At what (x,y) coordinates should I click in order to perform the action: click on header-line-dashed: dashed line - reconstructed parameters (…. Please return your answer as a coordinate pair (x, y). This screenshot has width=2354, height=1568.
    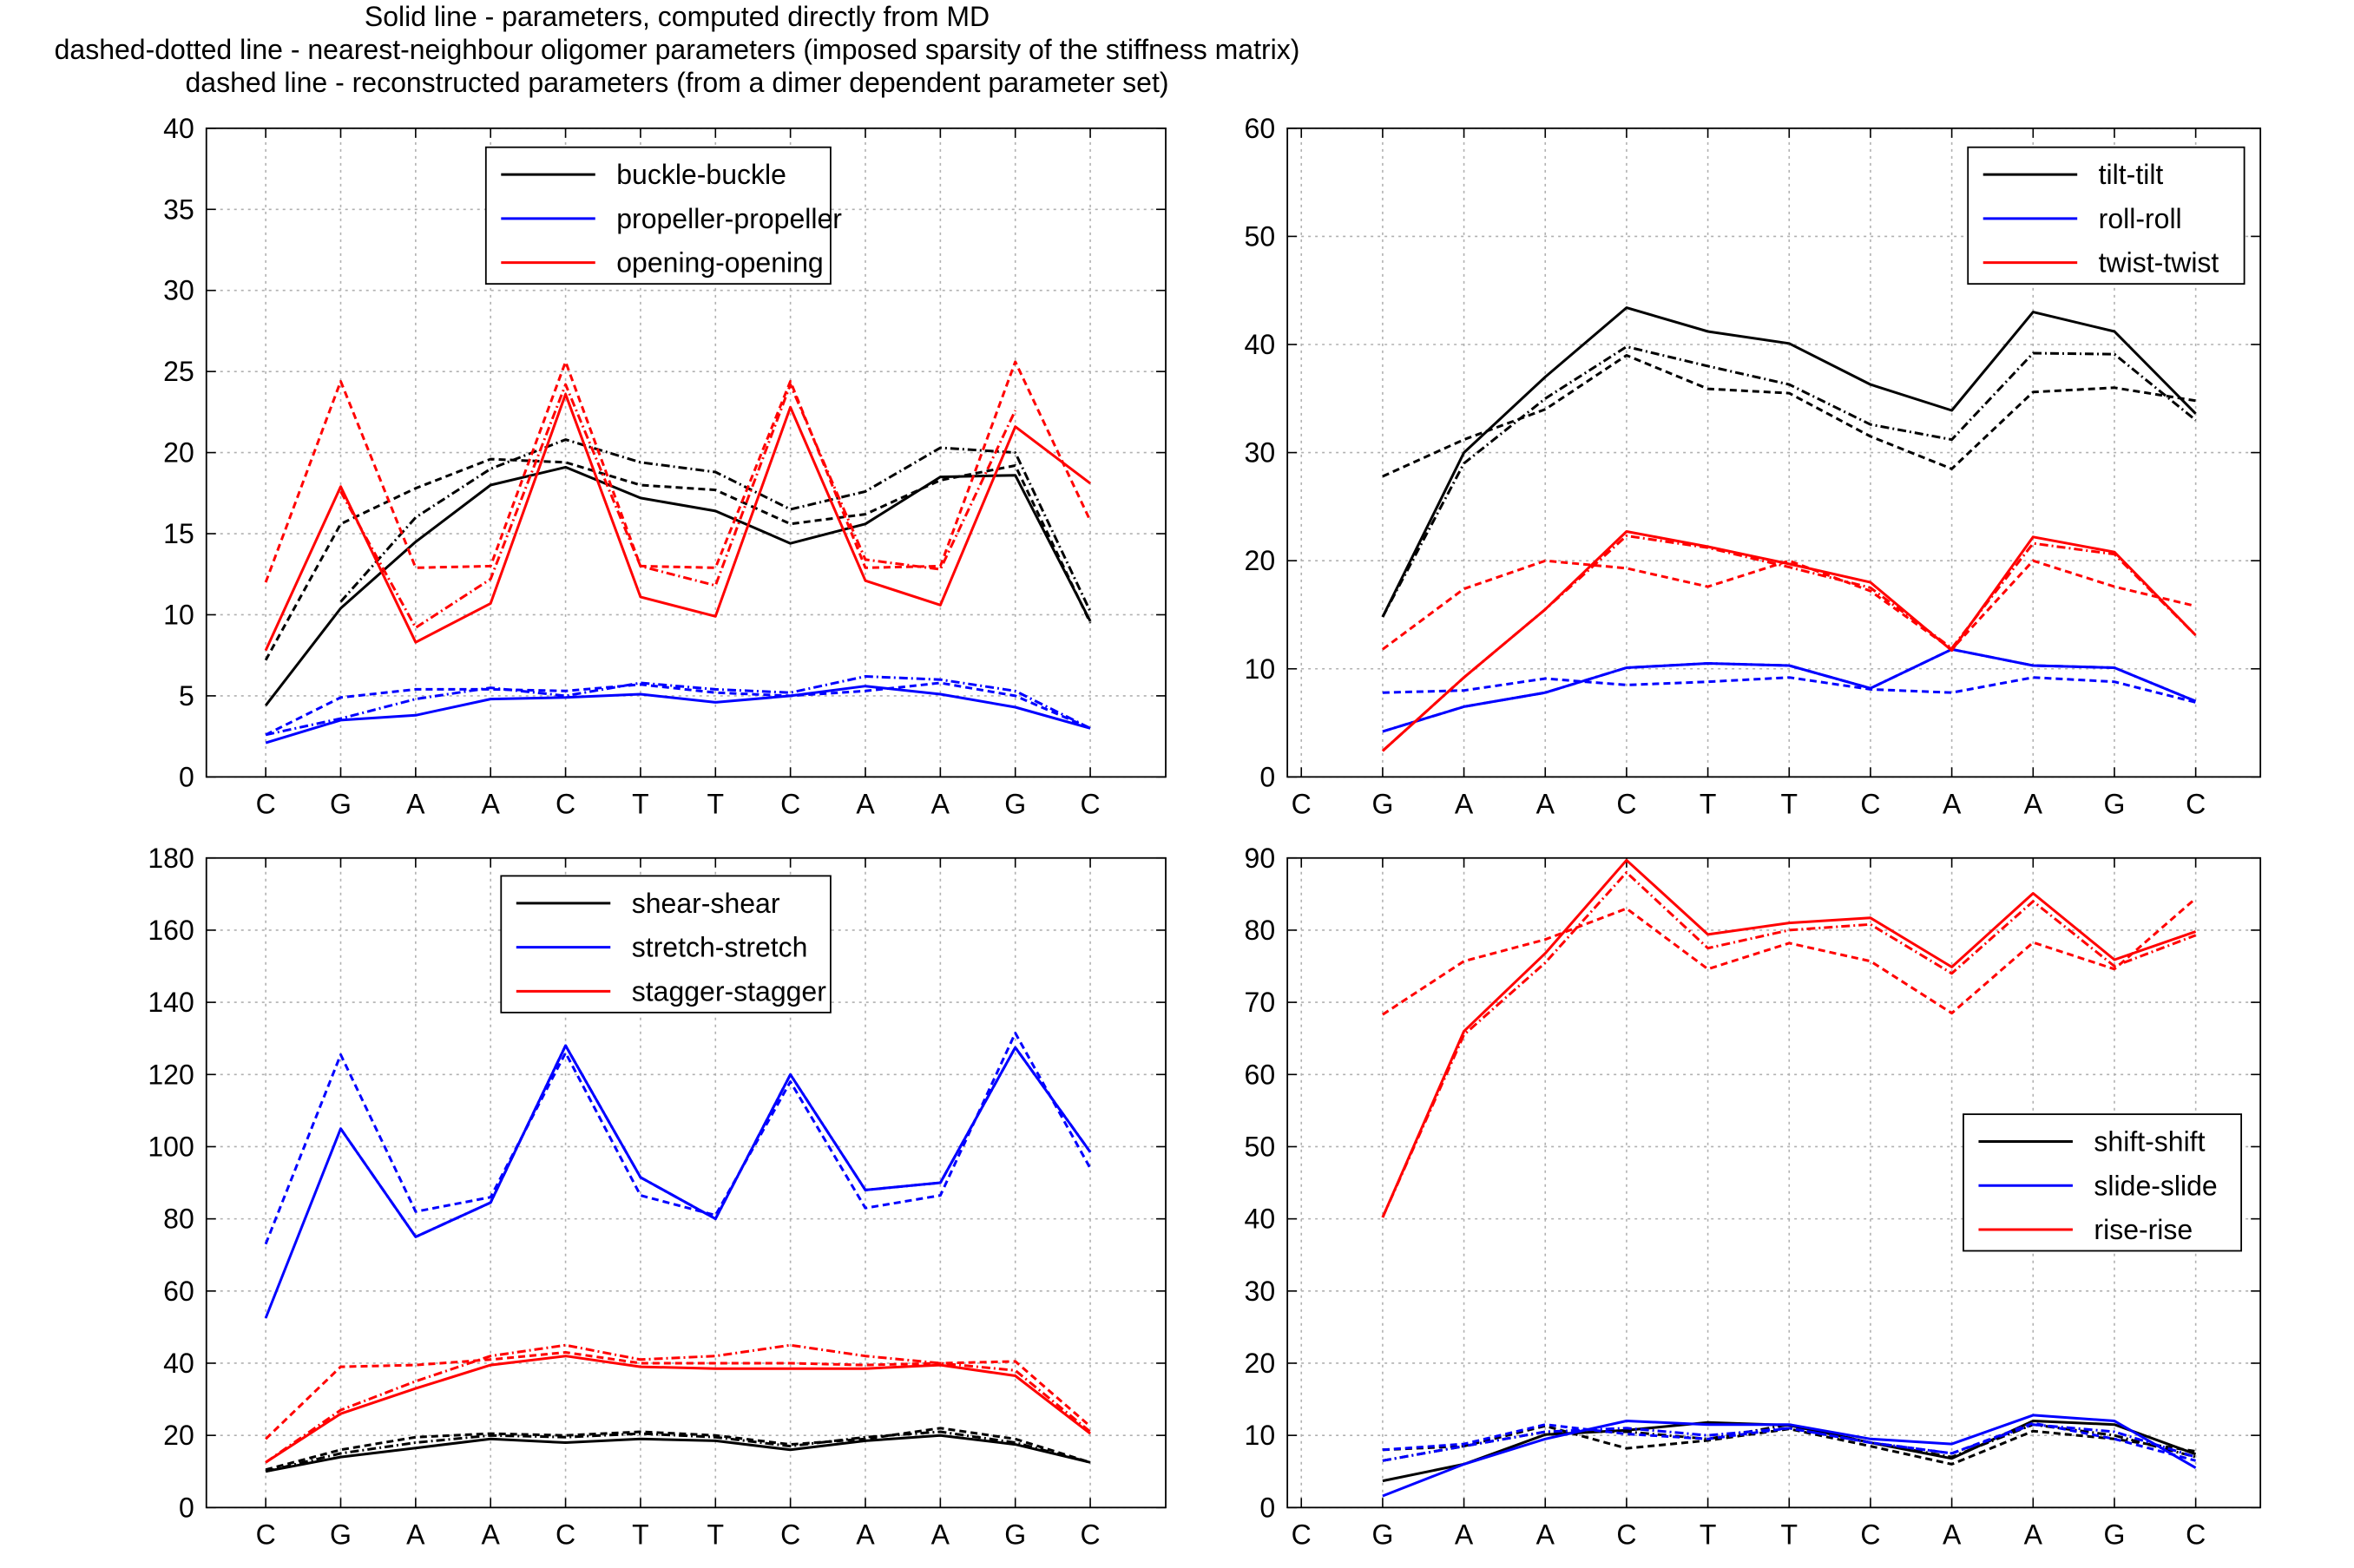
    Looking at the image, I should click on (677, 82).